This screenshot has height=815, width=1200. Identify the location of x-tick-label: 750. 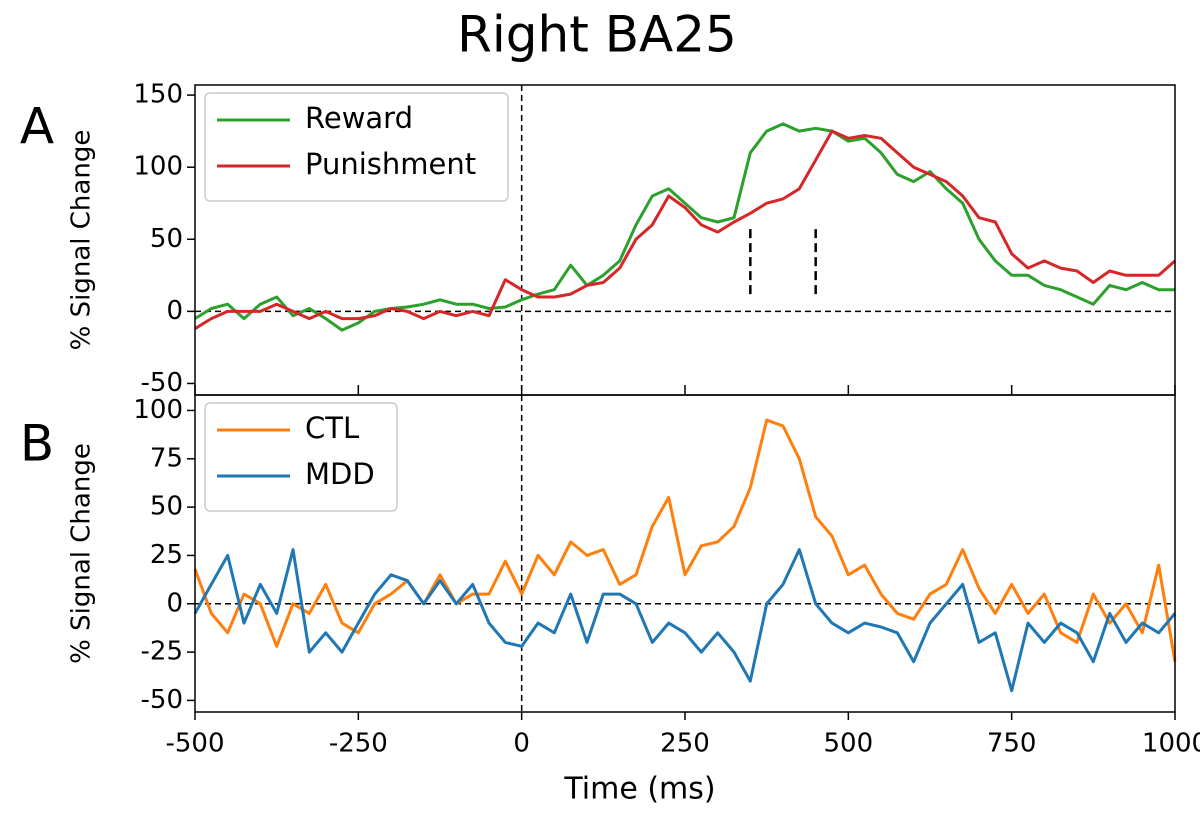
(1012, 744).